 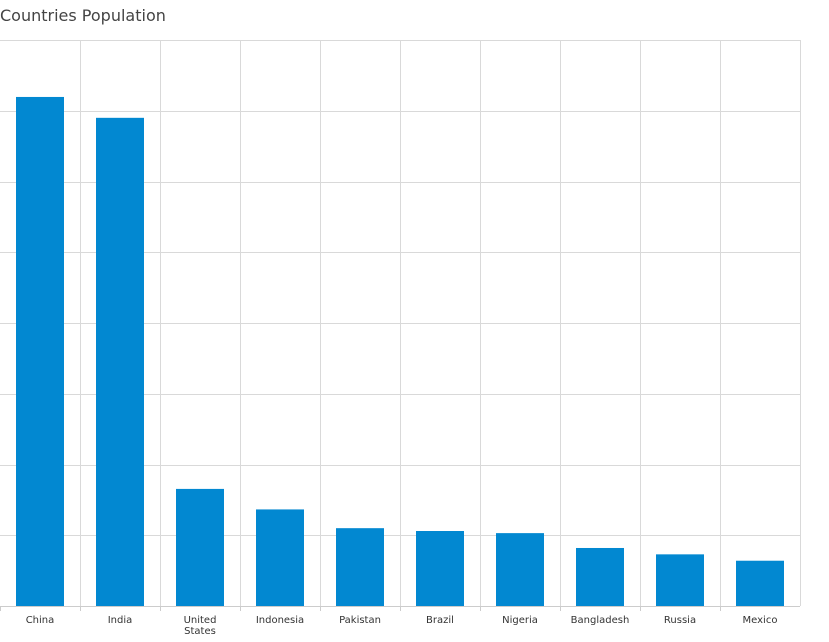 What do you see at coordinates (680, 620) in the screenshot?
I see `x-tick-label: Russia` at bounding box center [680, 620].